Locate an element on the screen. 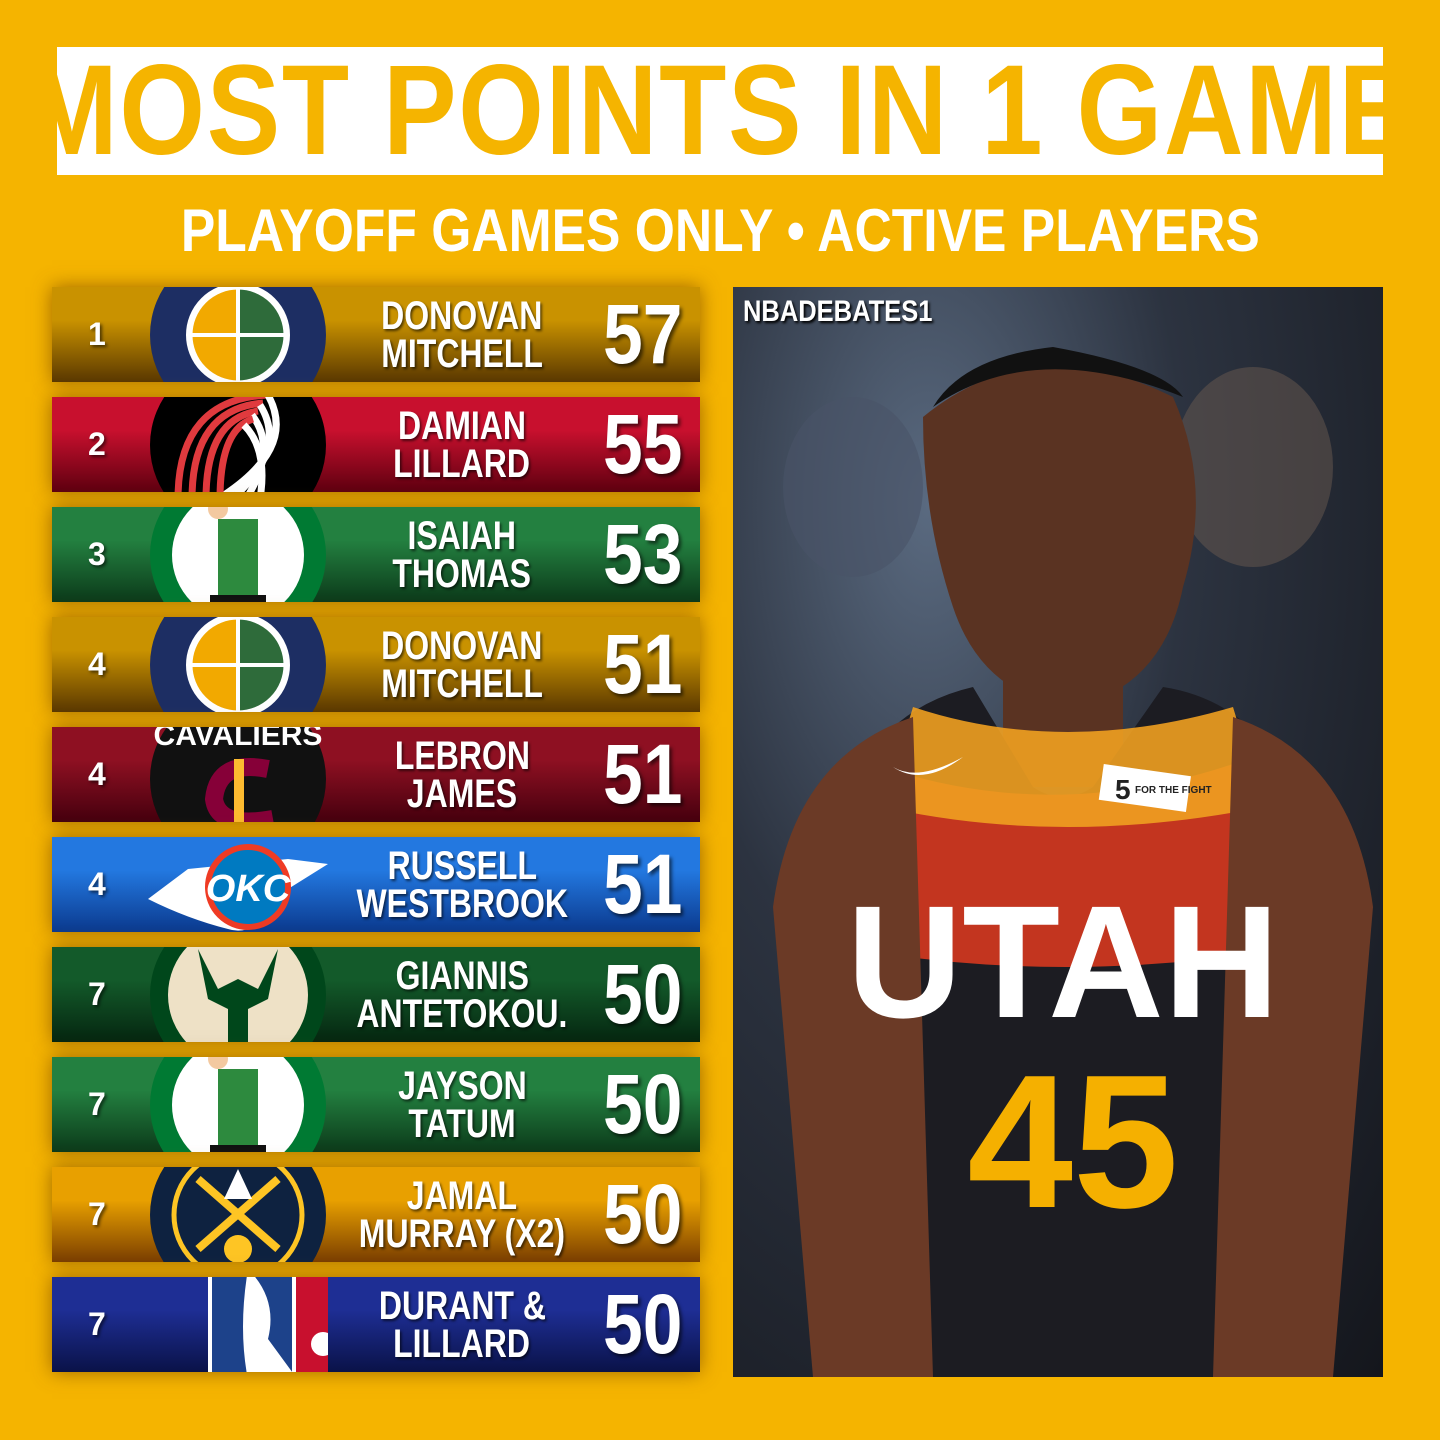 This screenshot has height=1440, width=1440. player-last-name: JAMES is located at coordinates (462, 793).